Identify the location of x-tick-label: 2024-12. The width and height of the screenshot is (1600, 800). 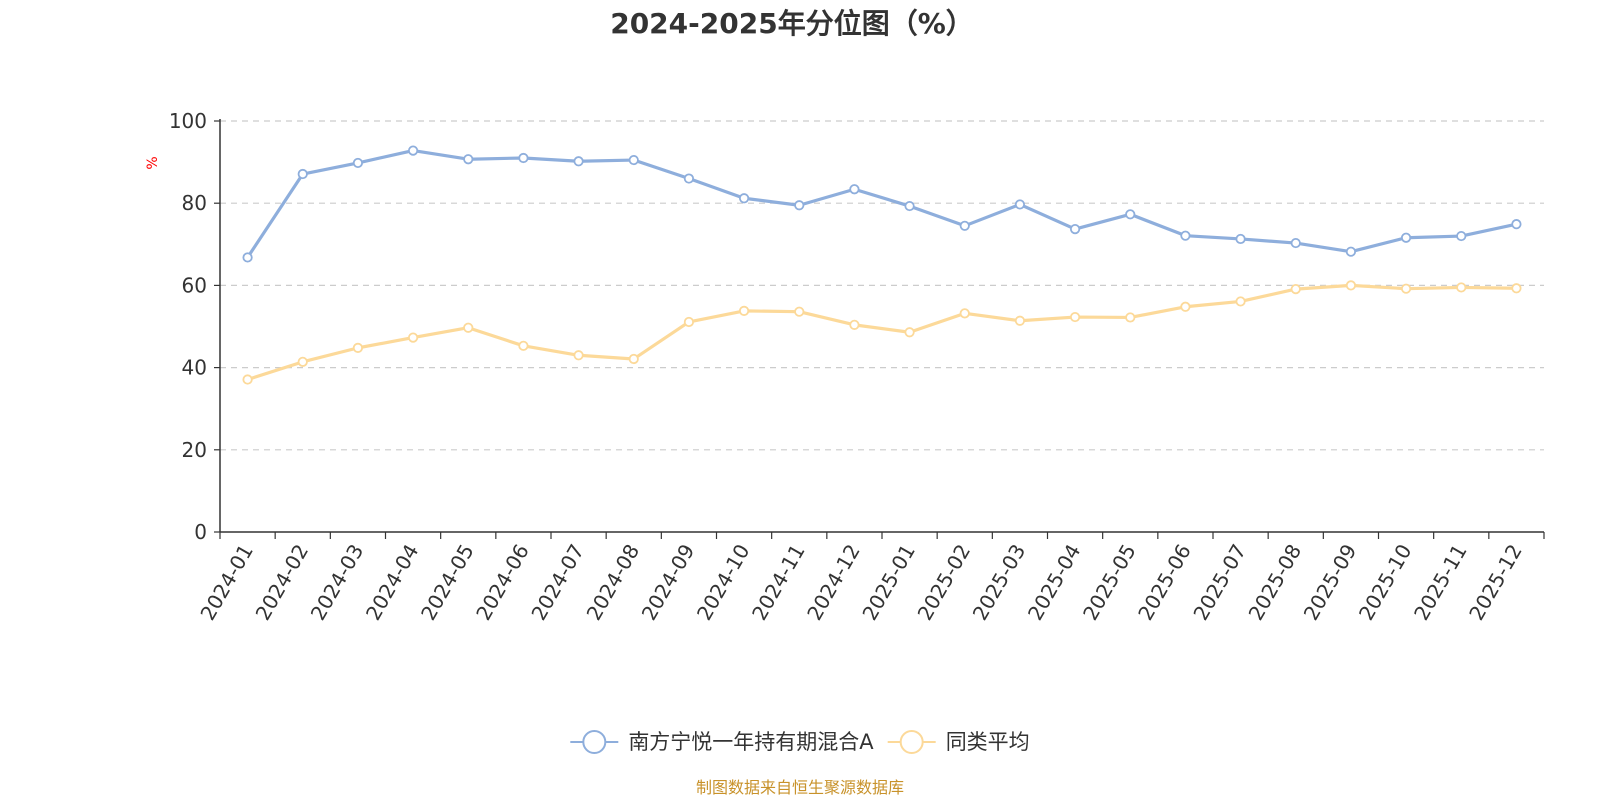
(833, 582).